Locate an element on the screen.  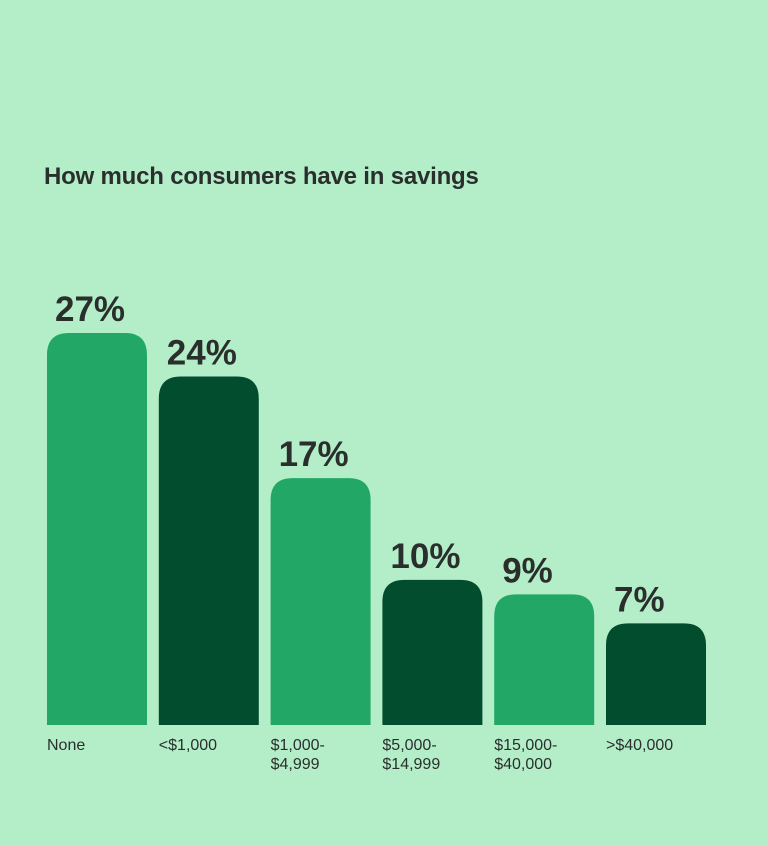
tick-label-3: $5,000-$14,999 is located at coordinates (411, 755).